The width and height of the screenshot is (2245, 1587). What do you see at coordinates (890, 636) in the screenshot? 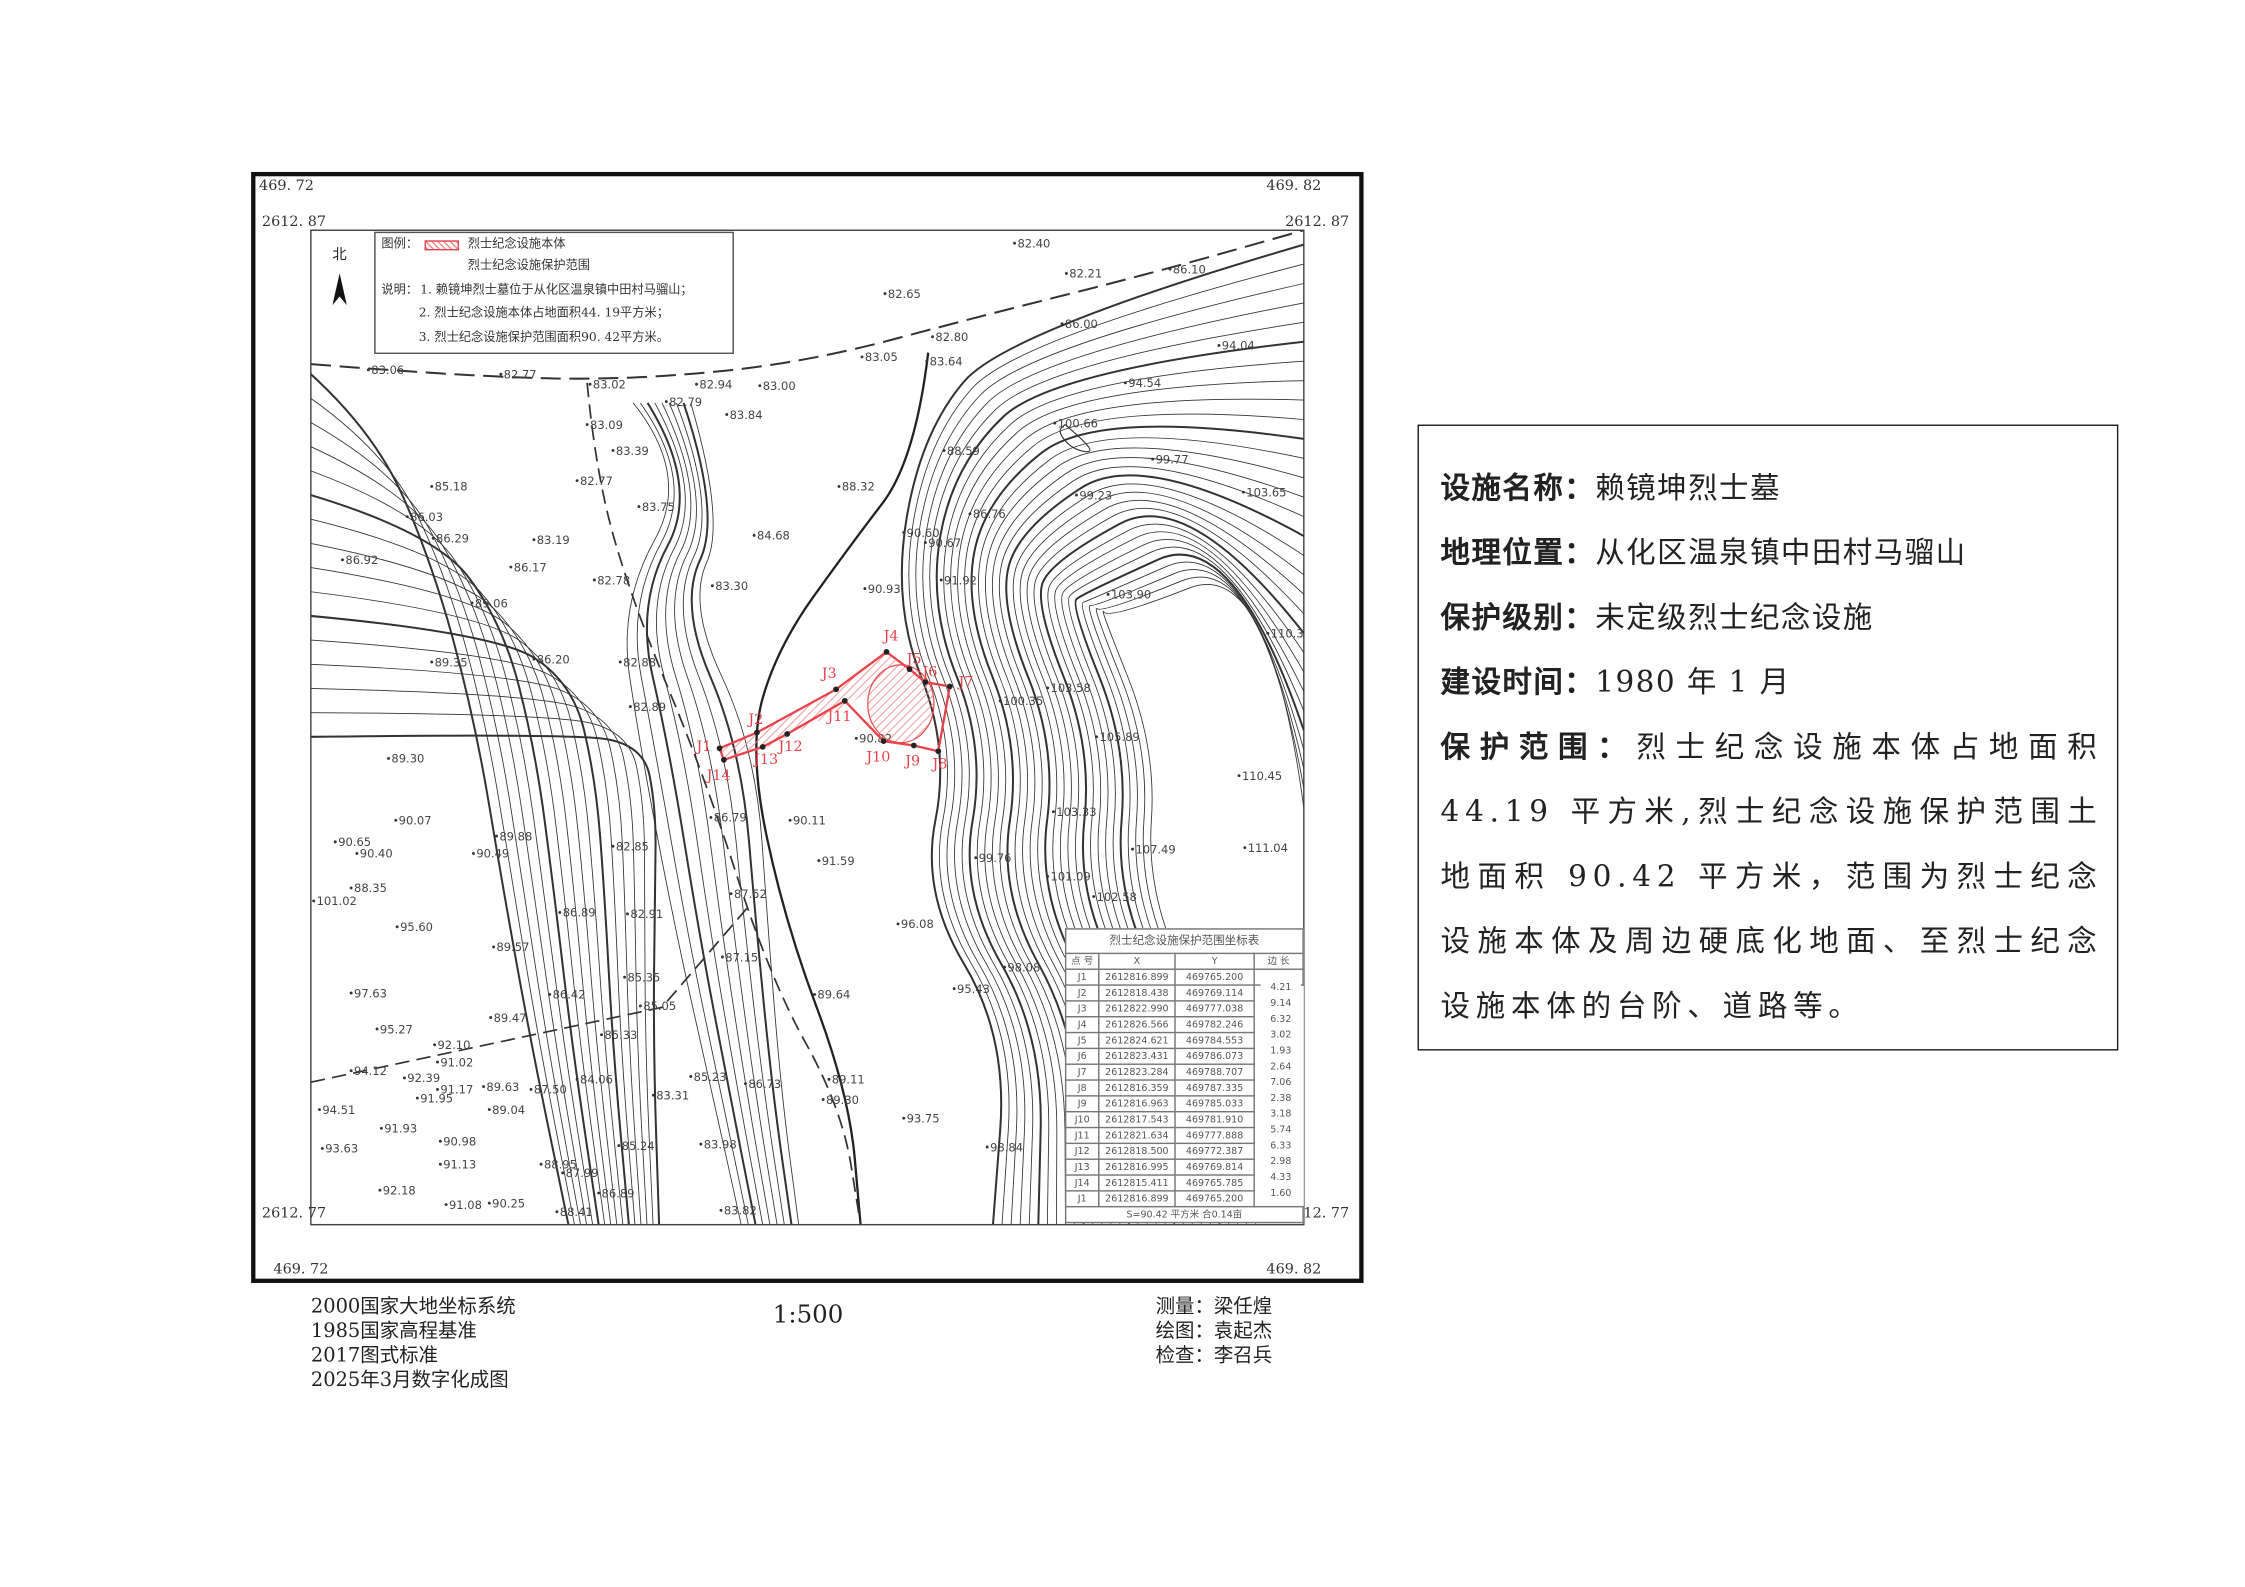
I see `point-label: J4` at bounding box center [890, 636].